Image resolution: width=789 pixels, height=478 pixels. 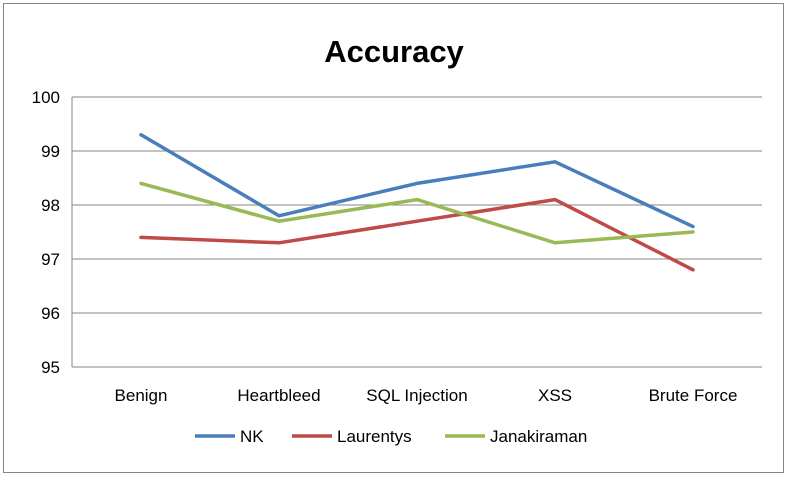 I want to click on legend-label: NK, so click(x=252, y=436).